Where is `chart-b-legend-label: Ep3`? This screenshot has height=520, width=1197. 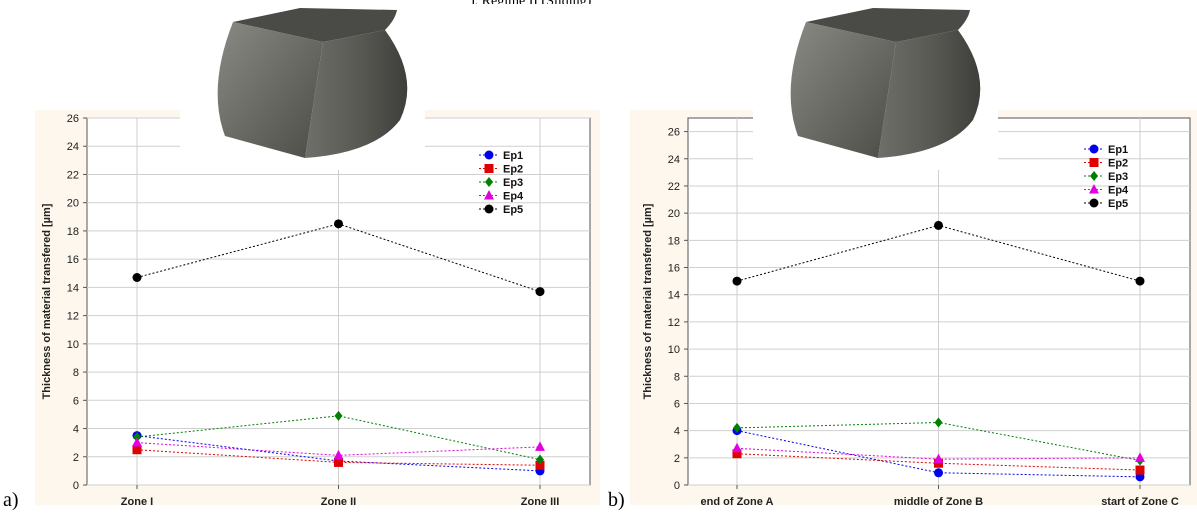 chart-b-legend-label: Ep3 is located at coordinates (1118, 177).